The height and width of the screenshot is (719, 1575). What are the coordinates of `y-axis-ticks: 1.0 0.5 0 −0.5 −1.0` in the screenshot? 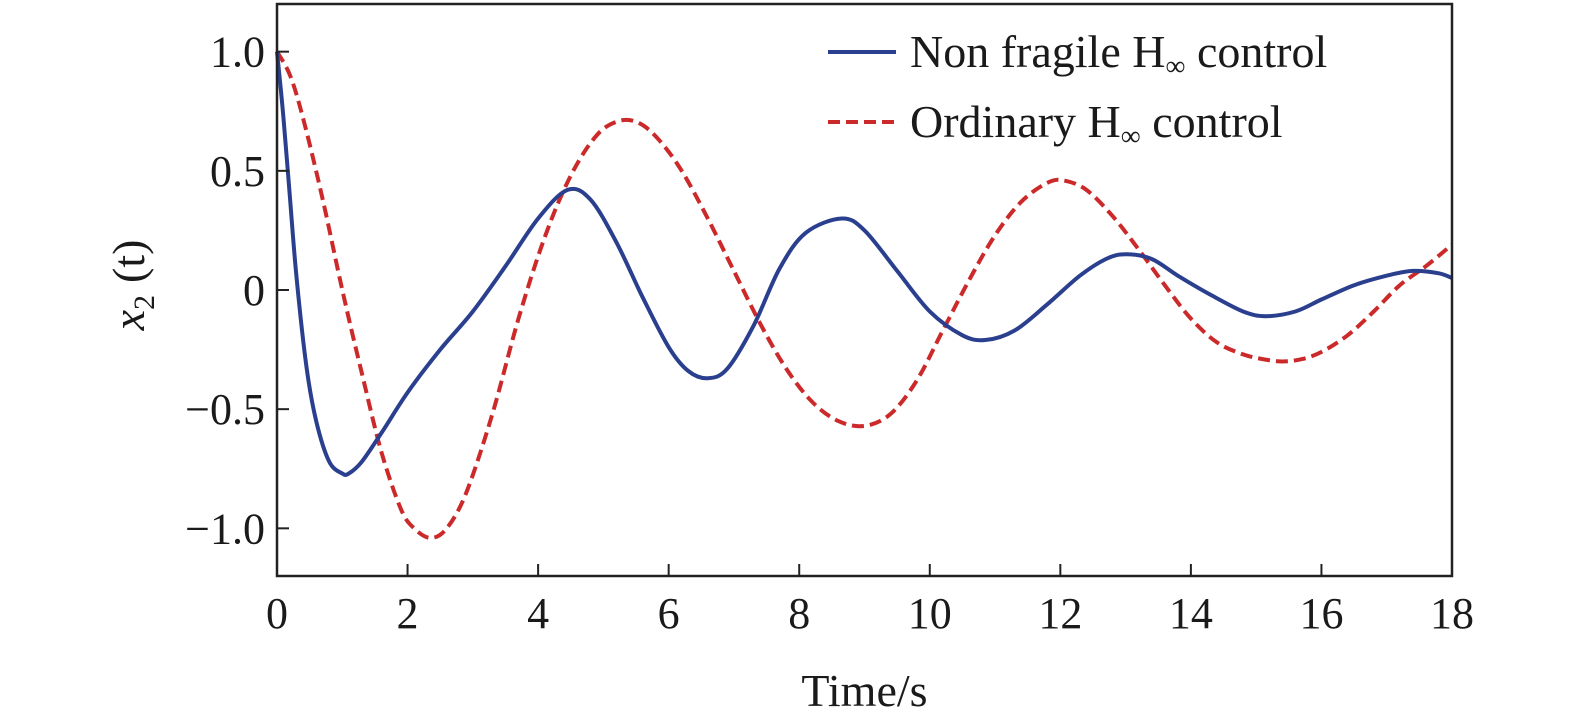 It's located at (237, 290).